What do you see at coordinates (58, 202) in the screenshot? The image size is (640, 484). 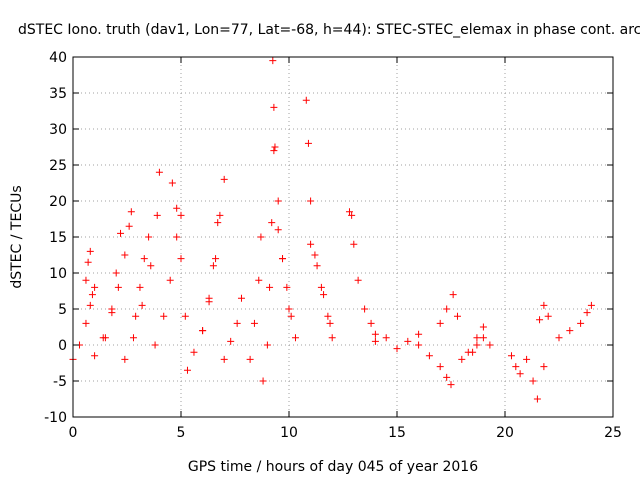 I see `y-tick-label: 20` at bounding box center [58, 202].